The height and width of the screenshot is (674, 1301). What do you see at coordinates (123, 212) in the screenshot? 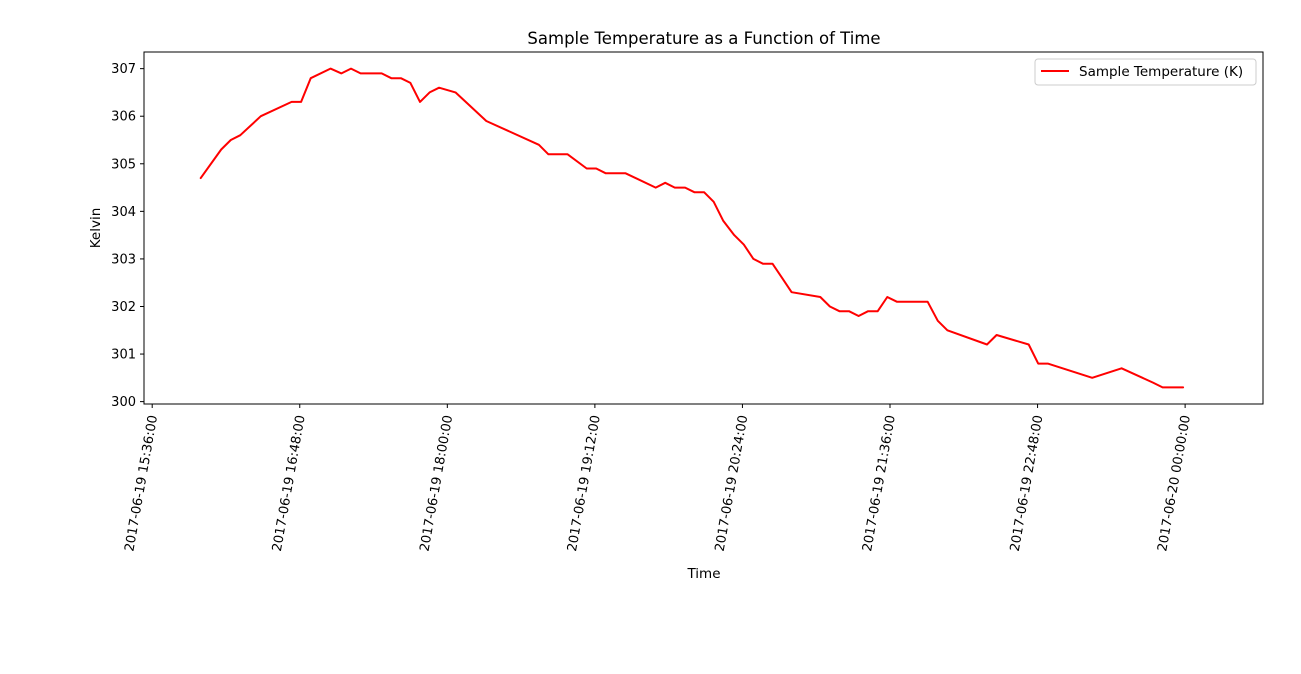
I see `y-tick-label: 304` at bounding box center [123, 212].